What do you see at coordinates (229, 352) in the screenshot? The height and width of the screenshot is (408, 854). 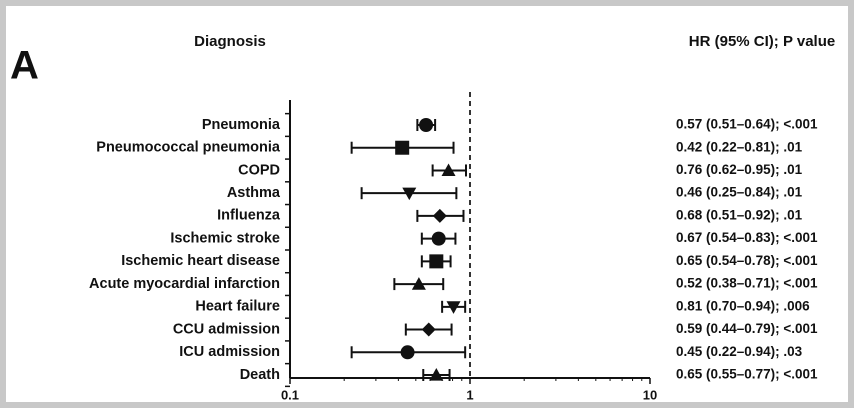 I see `category-label: ICU admission` at bounding box center [229, 352].